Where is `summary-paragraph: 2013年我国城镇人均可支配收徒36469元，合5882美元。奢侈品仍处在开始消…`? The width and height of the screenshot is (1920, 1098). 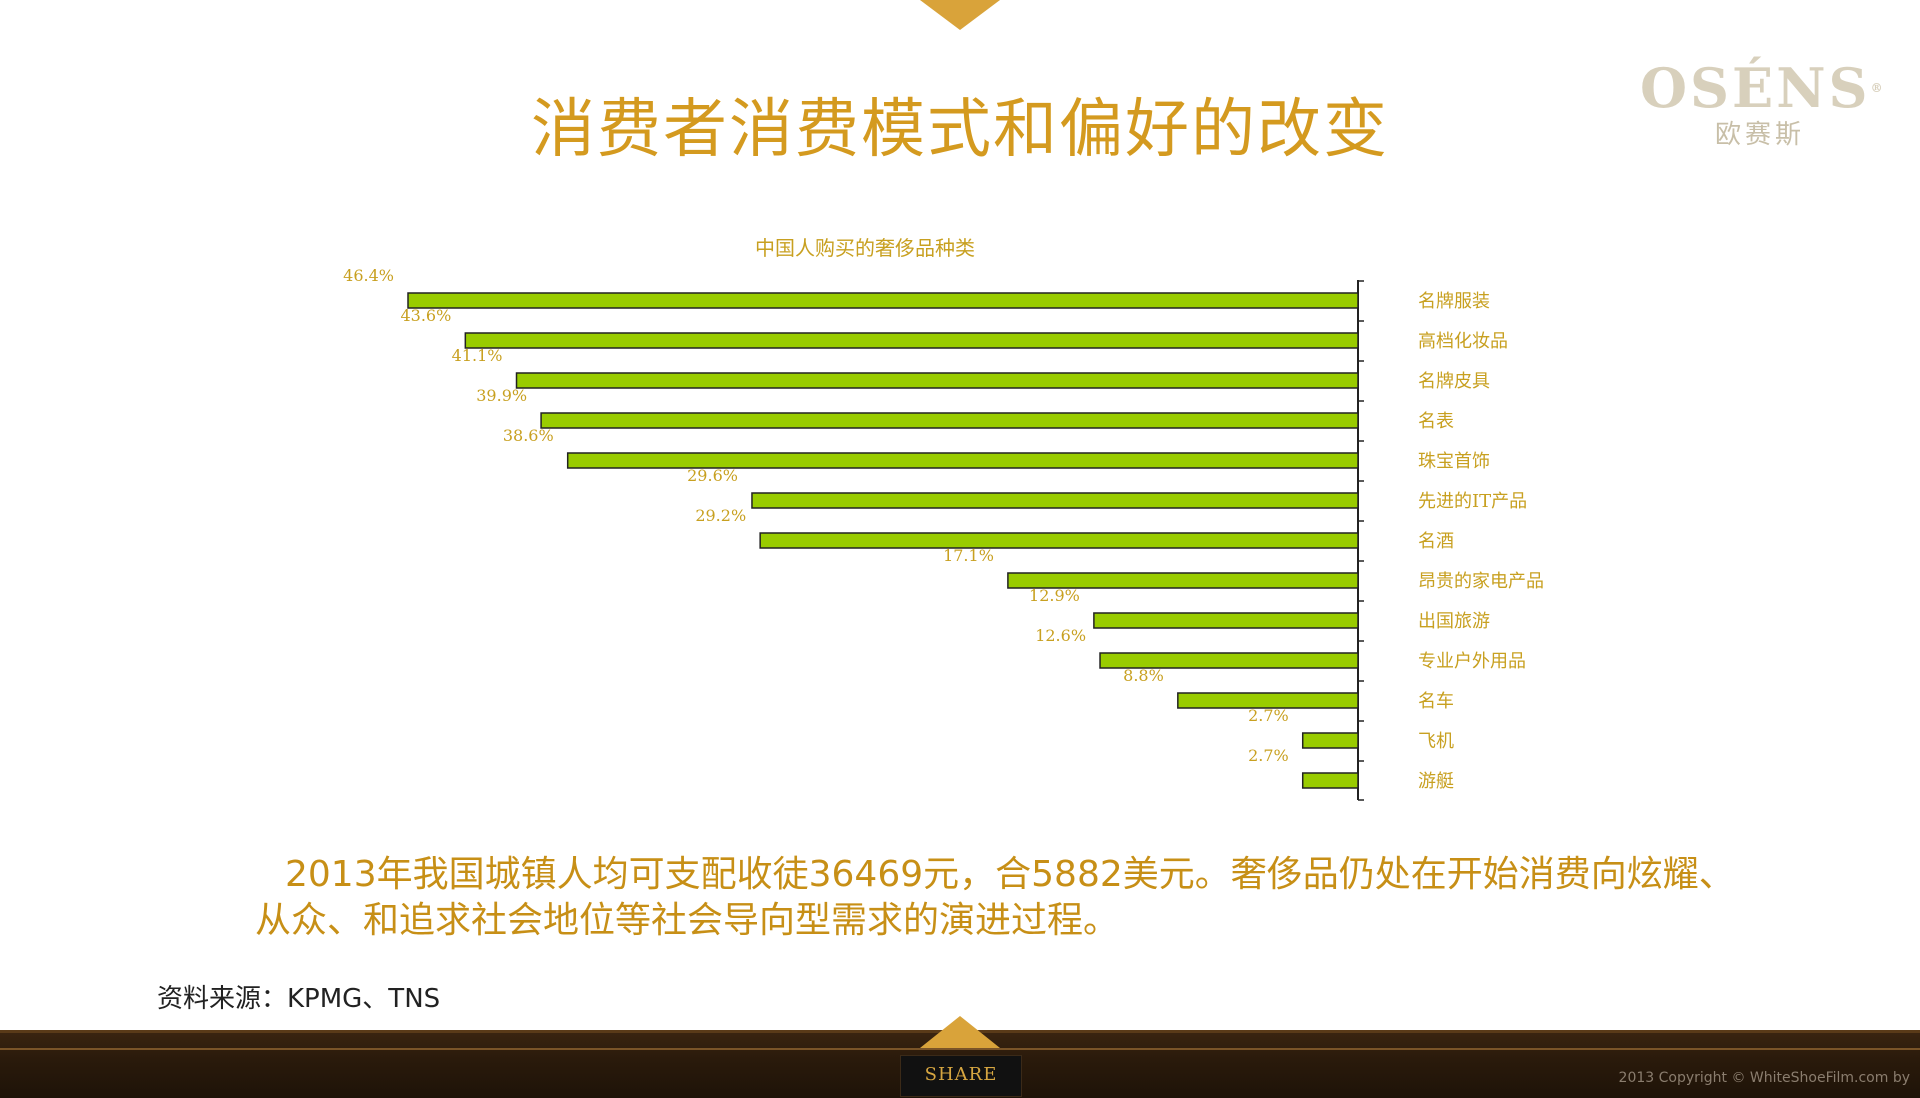
summary-paragraph: 2013年我国城镇人均可支配收徒36469元，合5882美元。奢侈品仍处在开始消… is located at coordinates (995, 897).